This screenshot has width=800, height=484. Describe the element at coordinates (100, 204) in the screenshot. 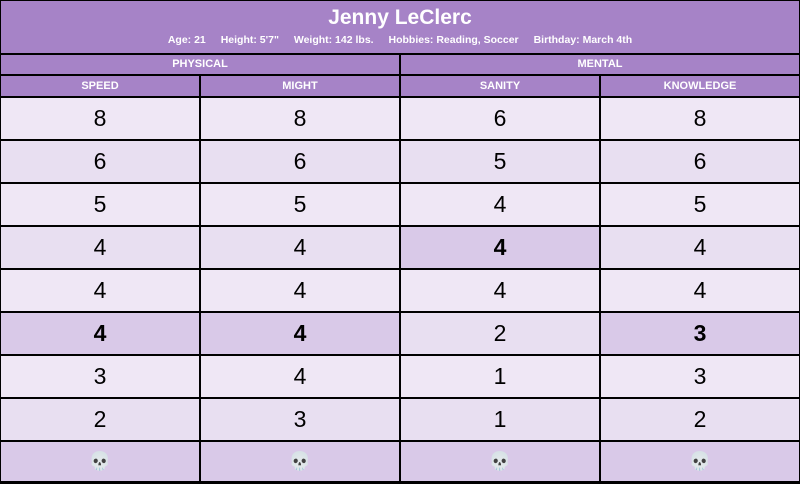

I see `speed-value-3: 5` at that location.